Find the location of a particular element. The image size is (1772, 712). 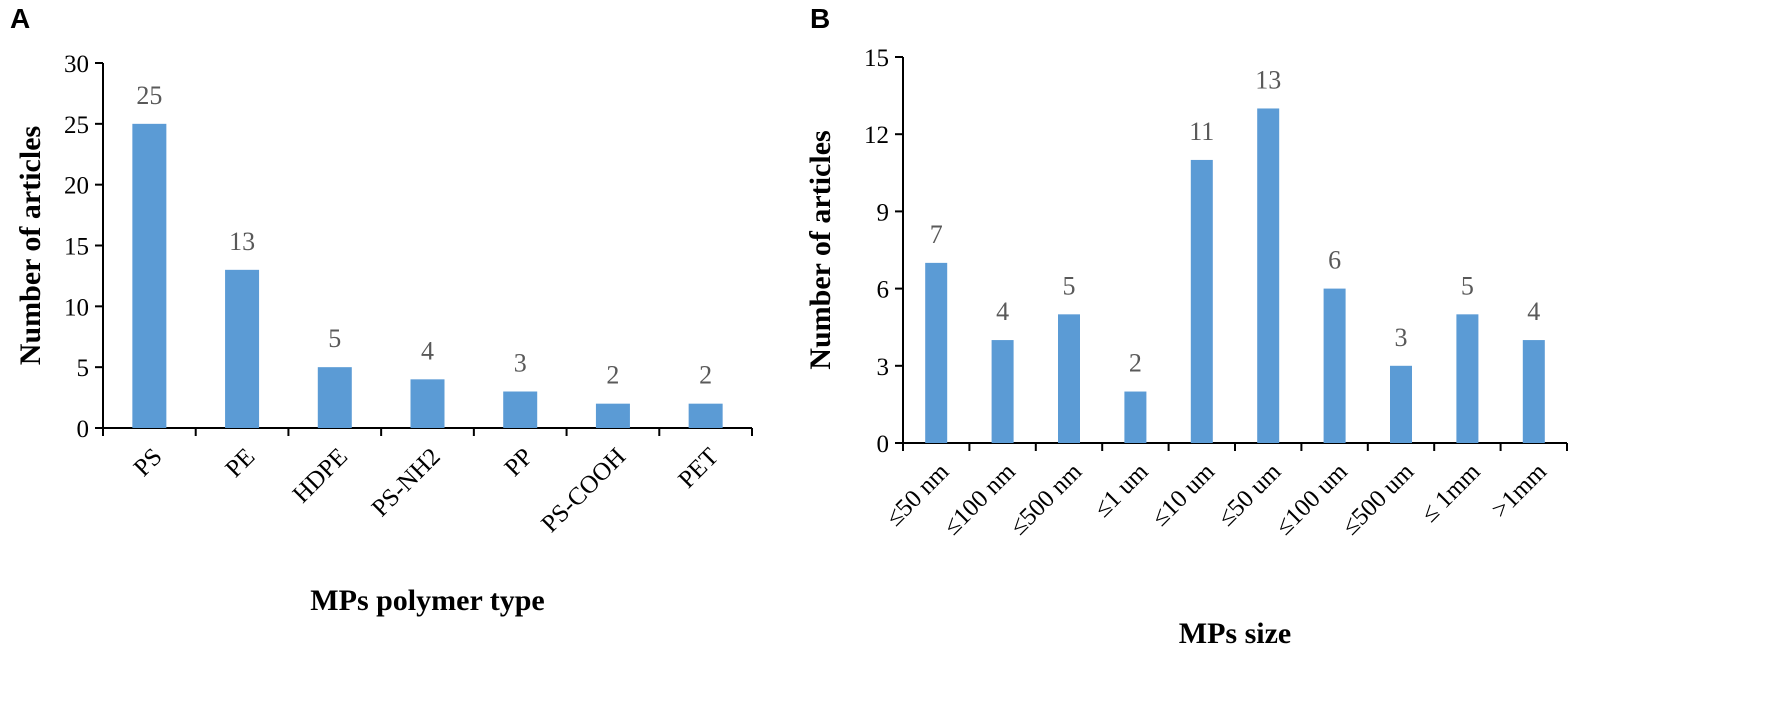

y-tick-label: 30 is located at coordinates (76, 64).